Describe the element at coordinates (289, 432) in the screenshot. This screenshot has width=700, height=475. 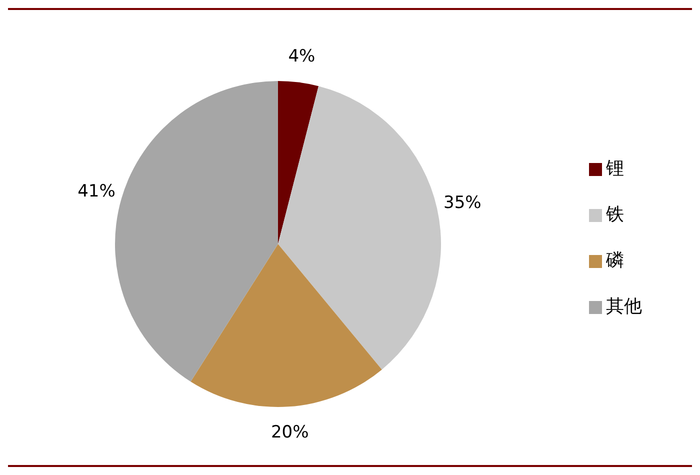
I see `data-label: 20%` at that location.